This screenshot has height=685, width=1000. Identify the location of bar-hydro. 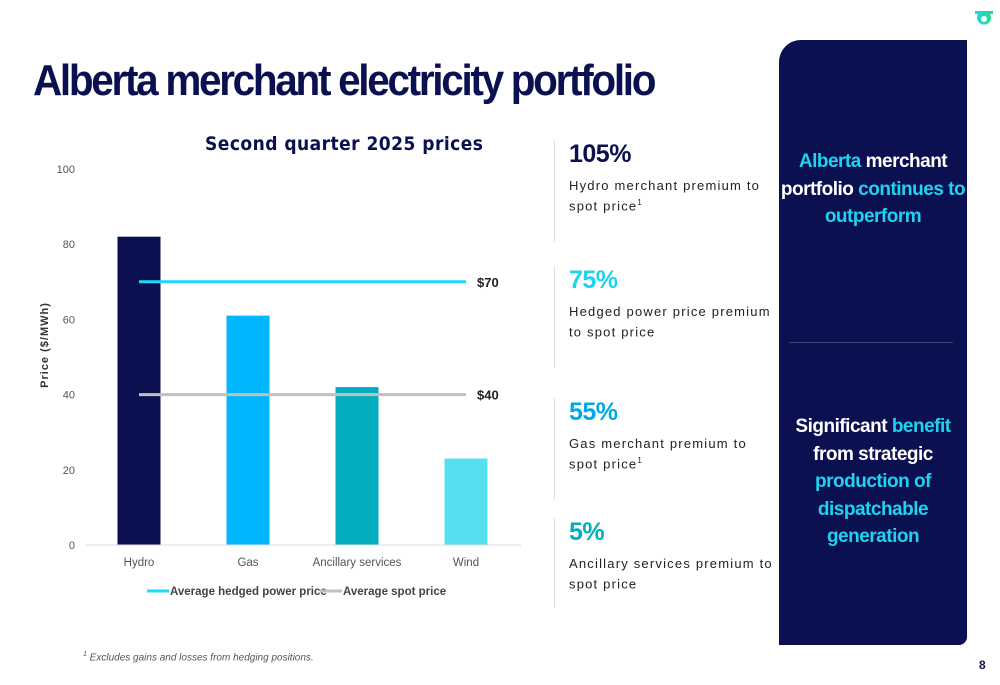
(139, 390).